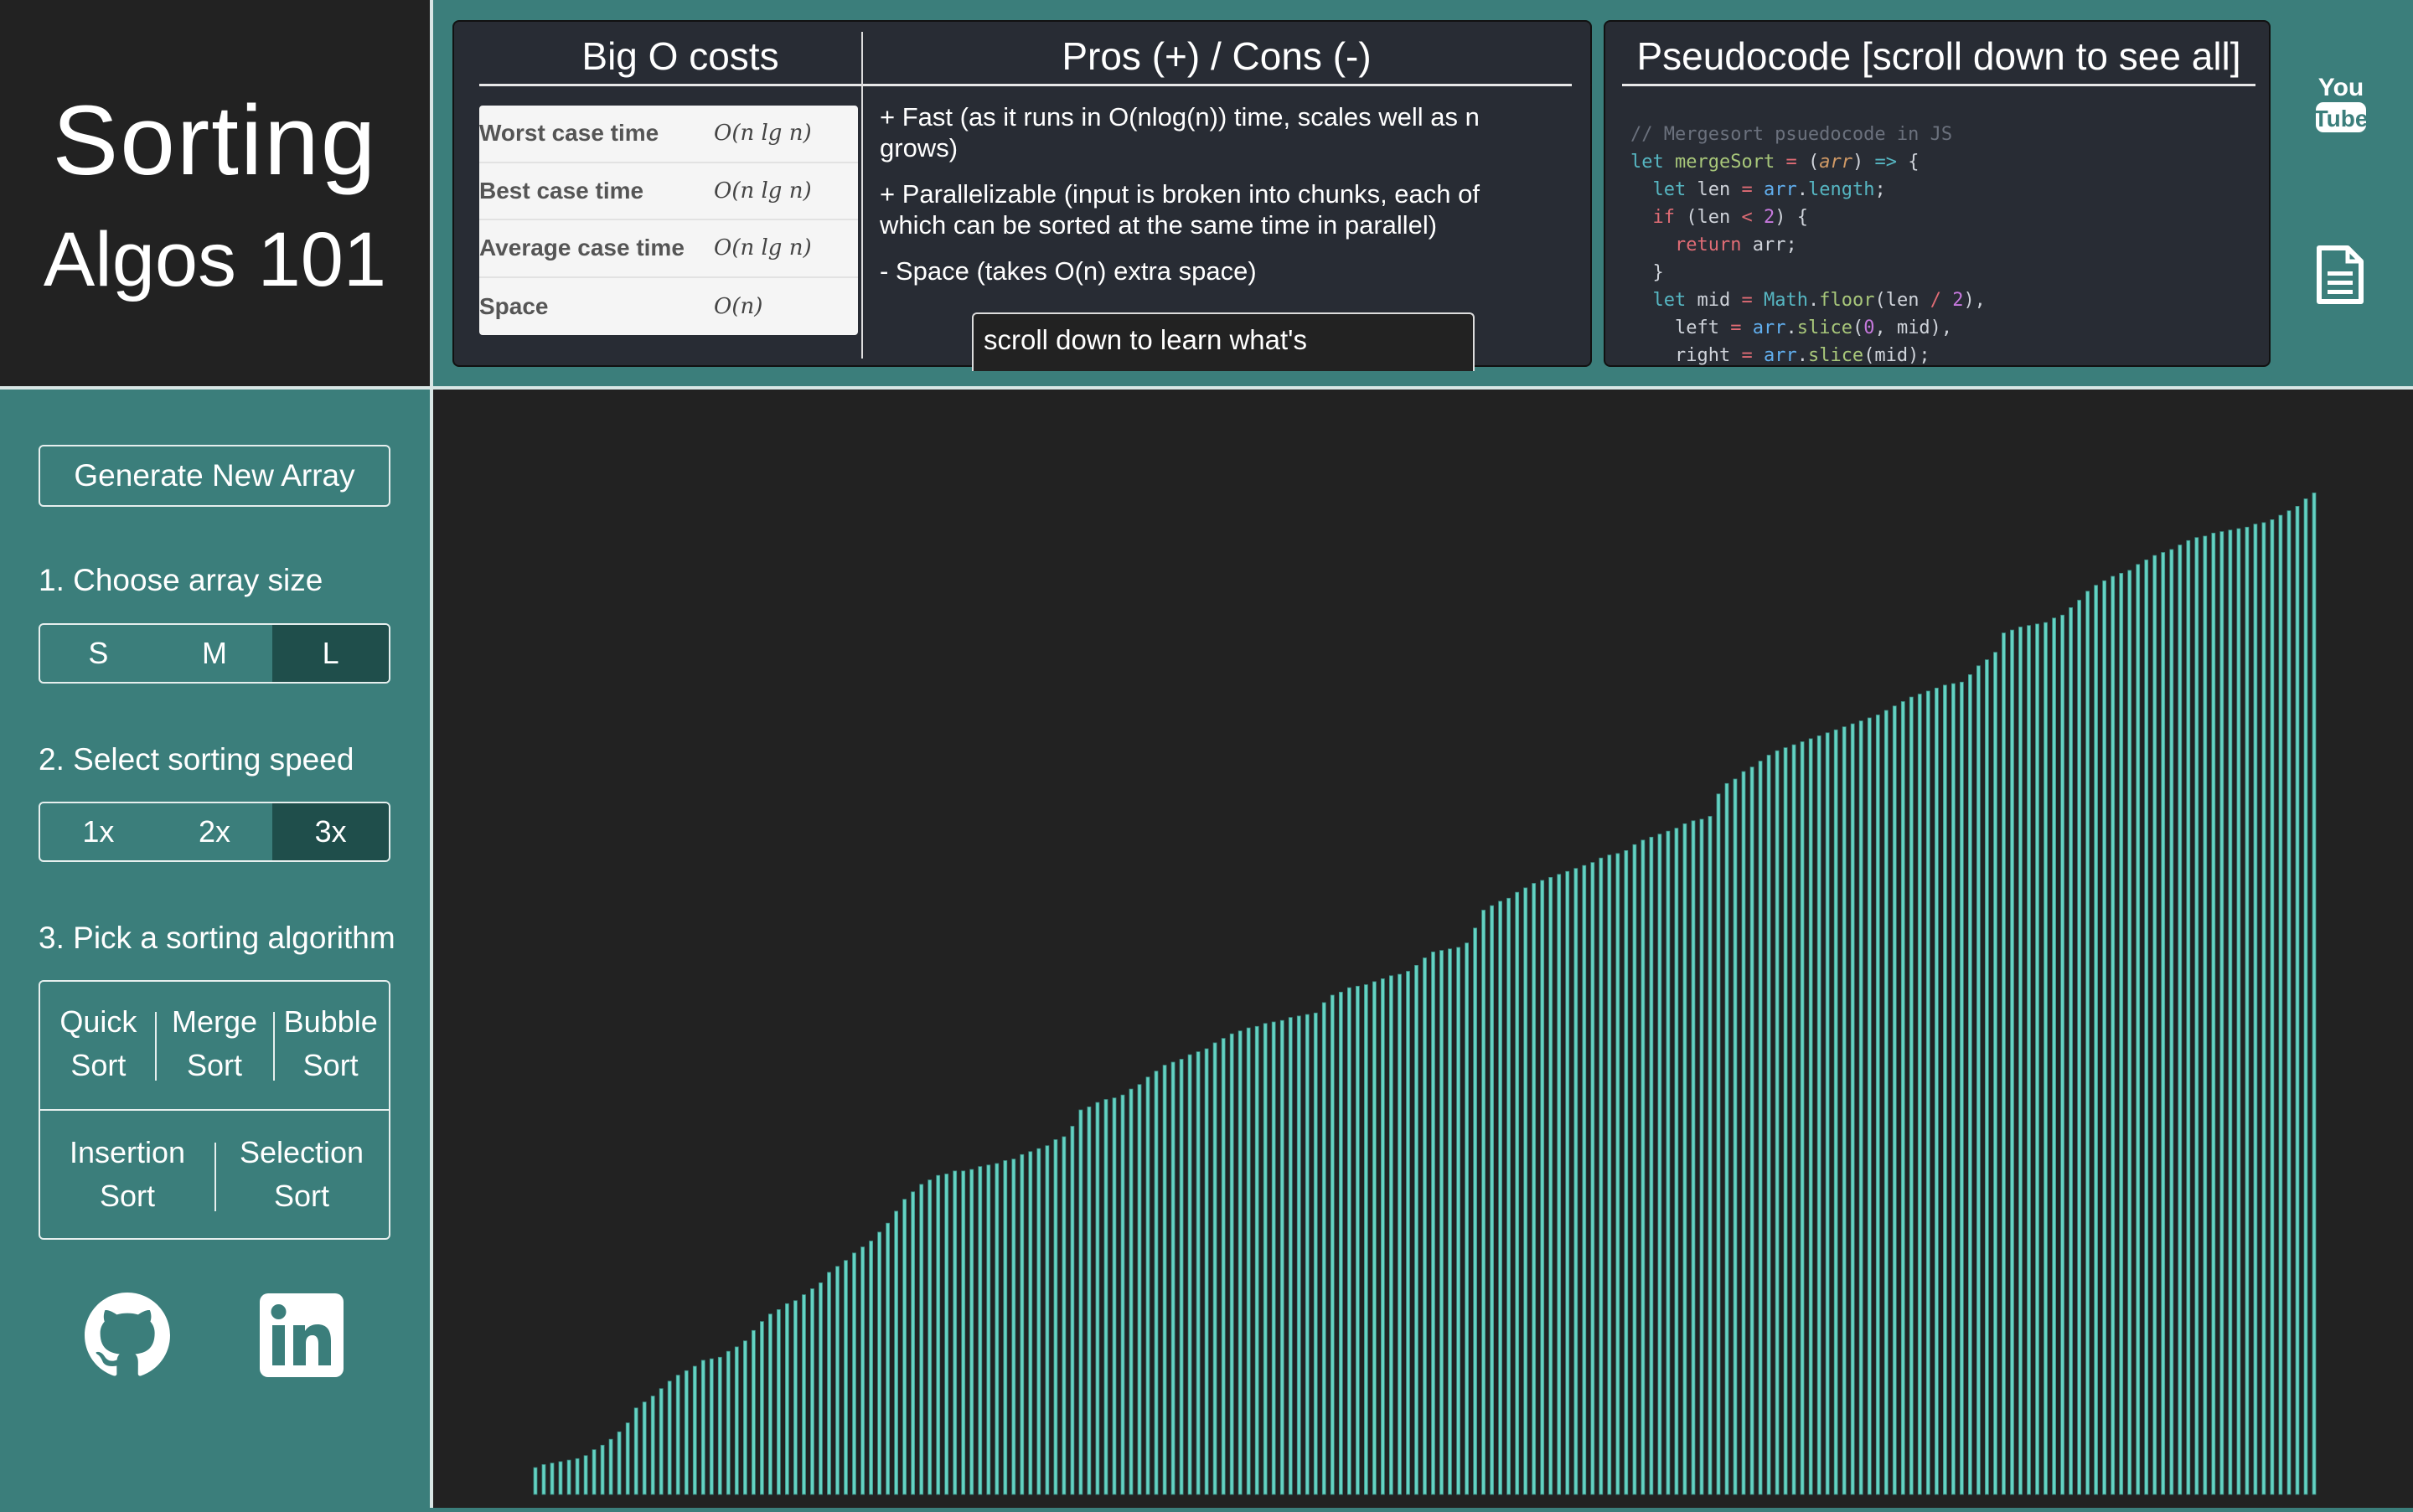 The image size is (2413, 1512). I want to click on speed-selector: 1x 2x 3x, so click(214, 832).